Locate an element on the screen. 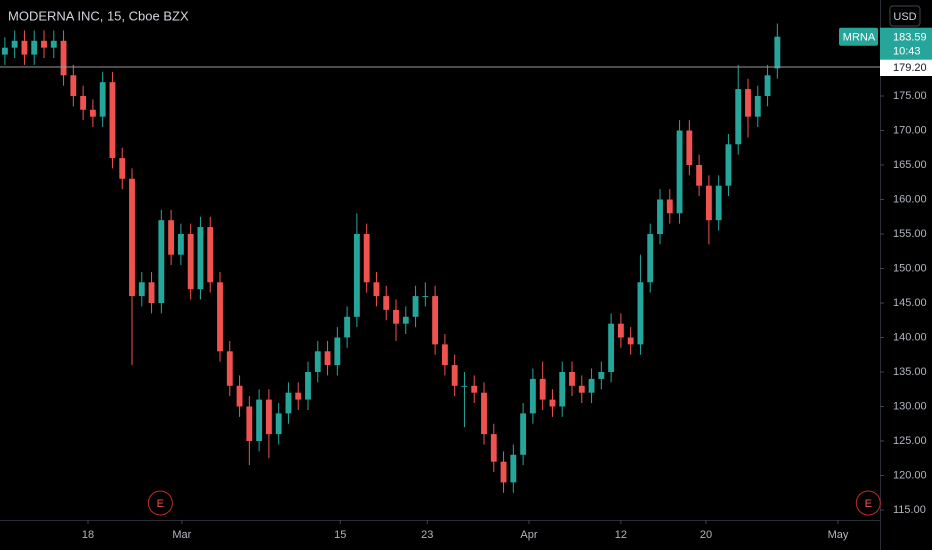 This screenshot has height=550, width=932. y-tick-label: 120.00 is located at coordinates (910, 475).